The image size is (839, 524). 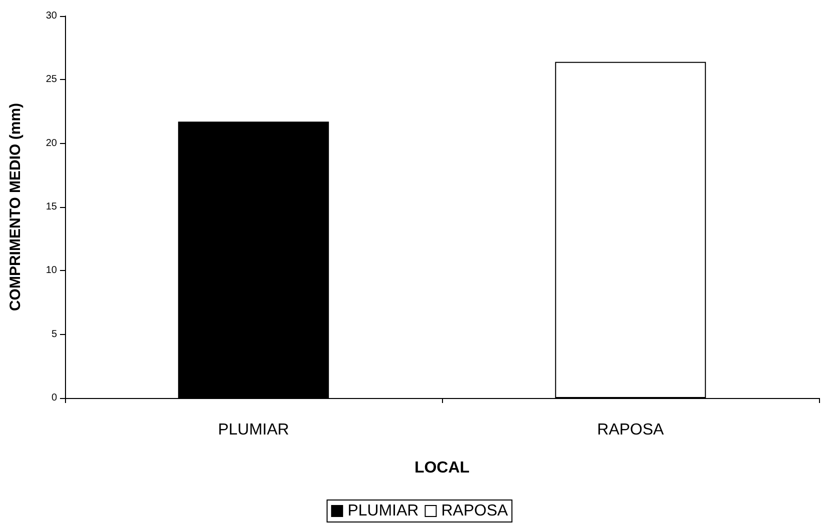 I want to click on y-tick-label: 25, so click(x=52, y=80).